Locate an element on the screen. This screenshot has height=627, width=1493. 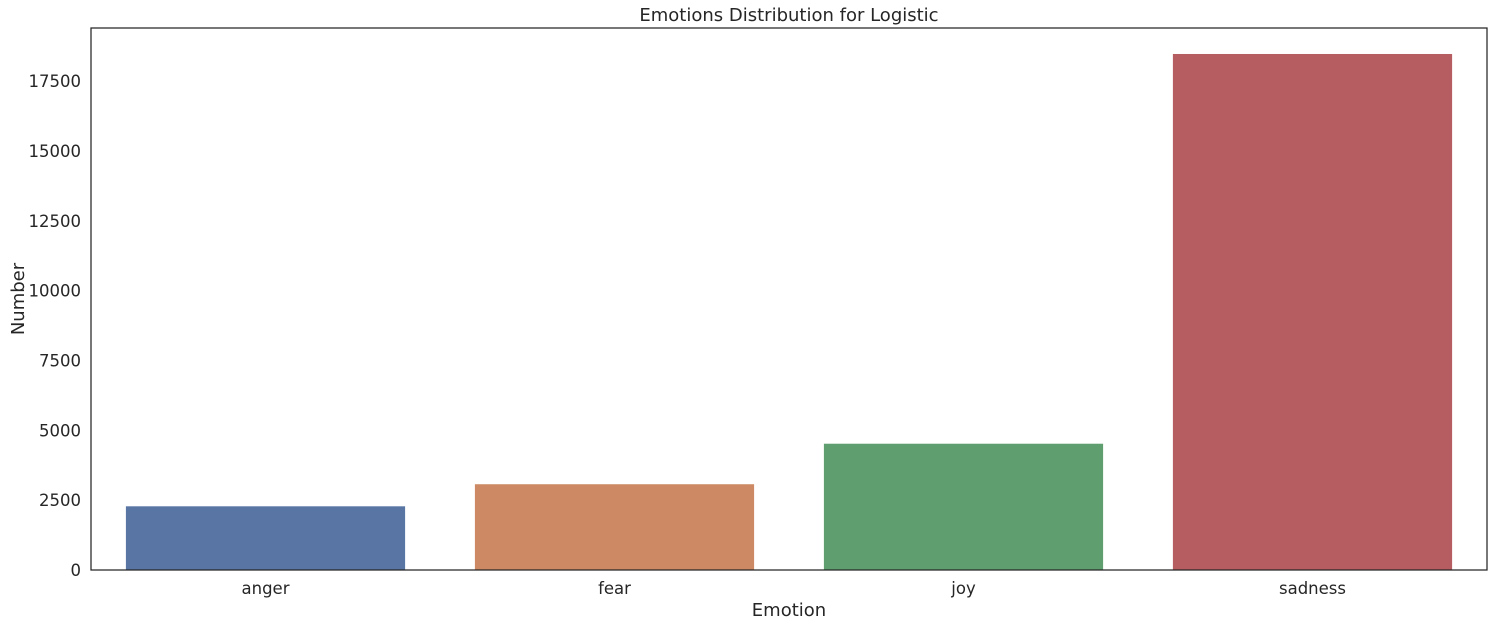
y-tick-label-10000: 10000 is located at coordinates (55, 291).